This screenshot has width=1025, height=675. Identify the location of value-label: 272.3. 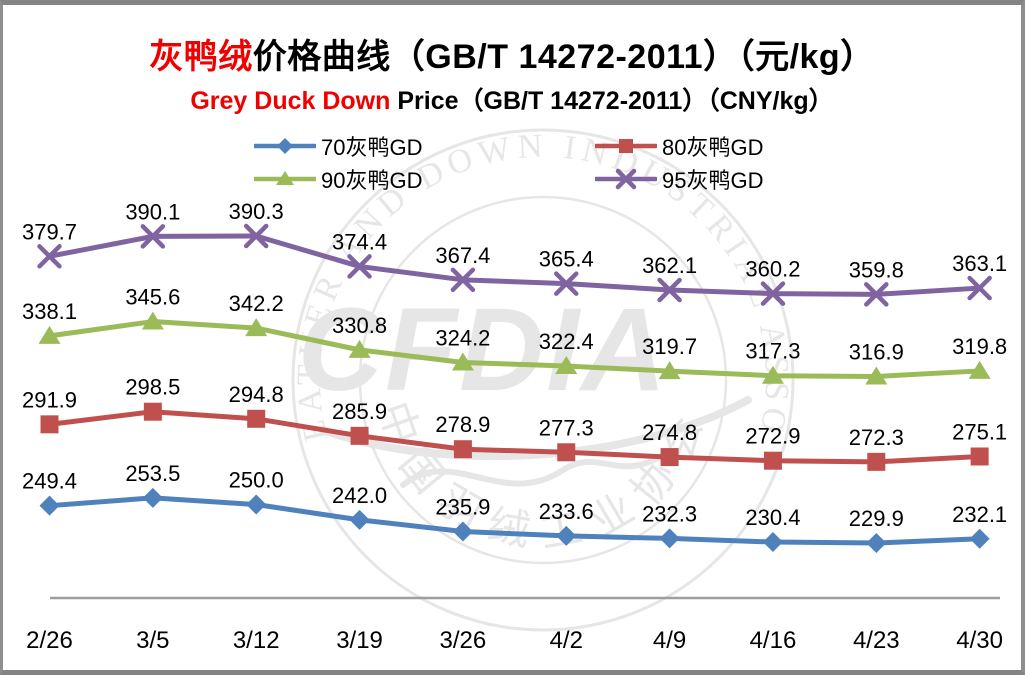
(876, 437).